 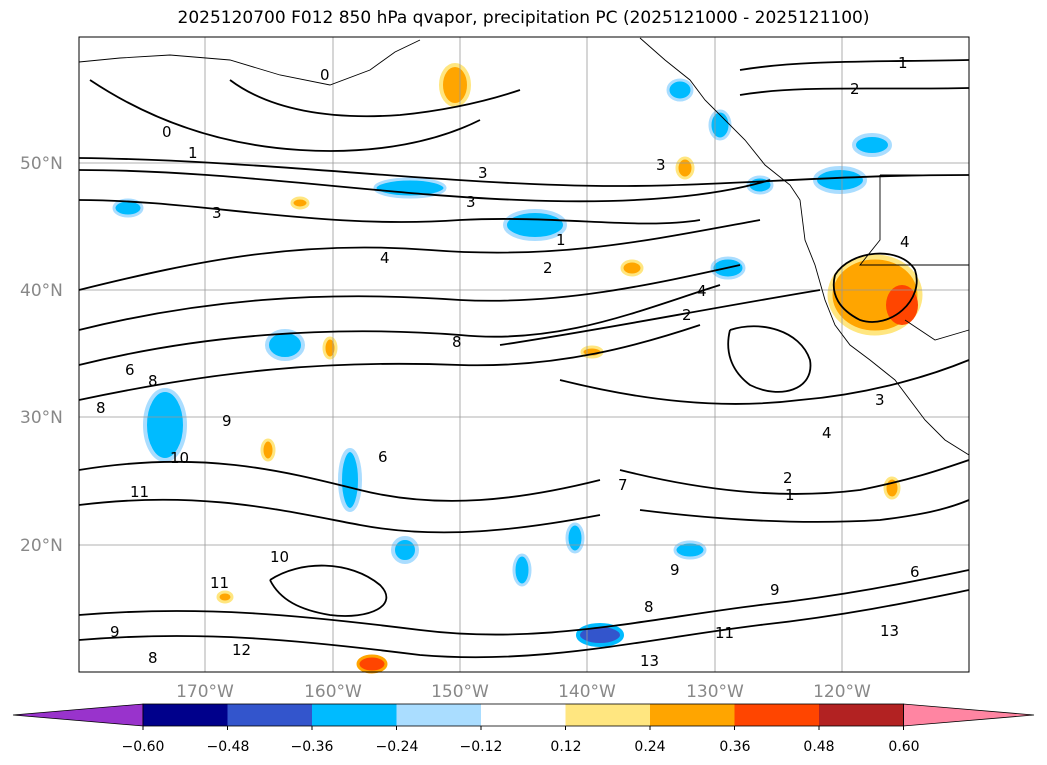 What do you see at coordinates (41, 355) in the screenshot?
I see `latitude-labels: 50°N 40°N 30°N 20°N` at bounding box center [41, 355].